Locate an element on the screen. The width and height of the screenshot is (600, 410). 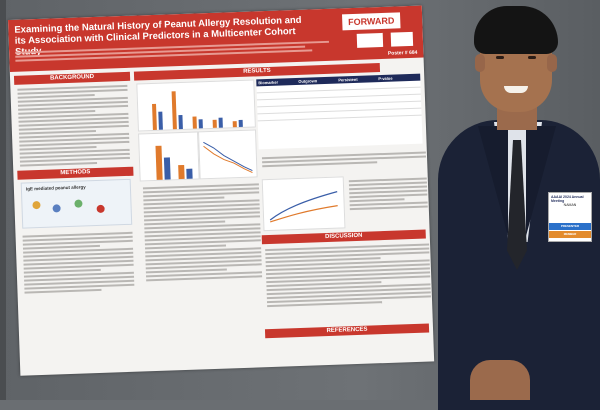
right-ear is located at coordinates (552, 63).